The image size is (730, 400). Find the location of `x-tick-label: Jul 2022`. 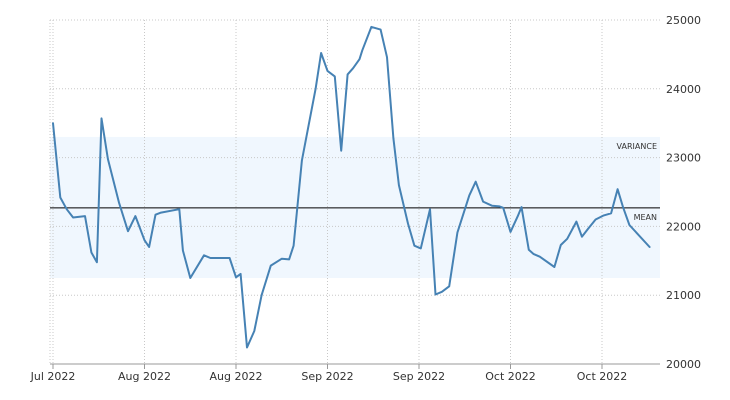

x-tick-label: Jul 2022 is located at coordinates (53, 376).